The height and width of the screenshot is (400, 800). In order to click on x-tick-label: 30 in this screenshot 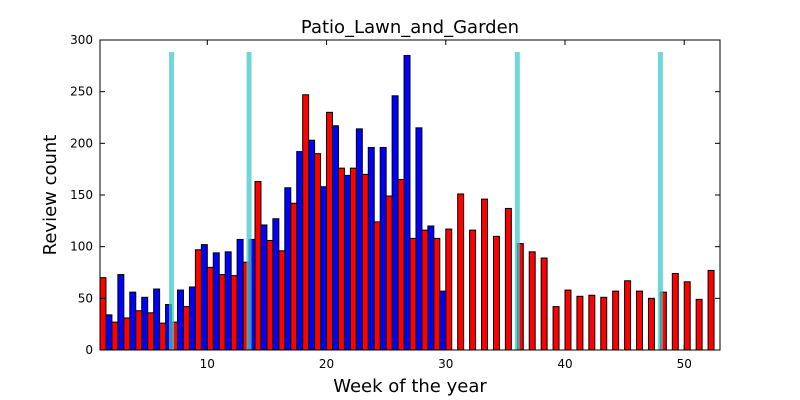, I will do `click(445, 364)`.